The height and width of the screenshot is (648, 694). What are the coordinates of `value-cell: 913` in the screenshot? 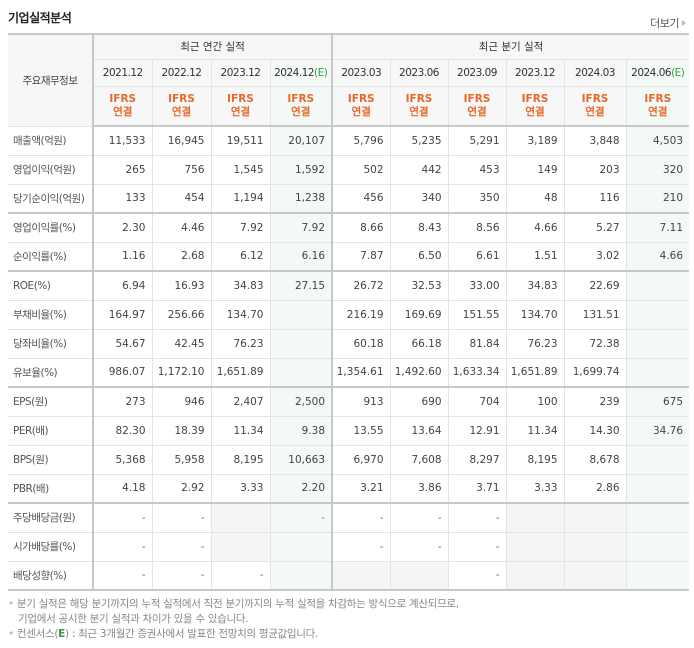 It's located at (361, 401).